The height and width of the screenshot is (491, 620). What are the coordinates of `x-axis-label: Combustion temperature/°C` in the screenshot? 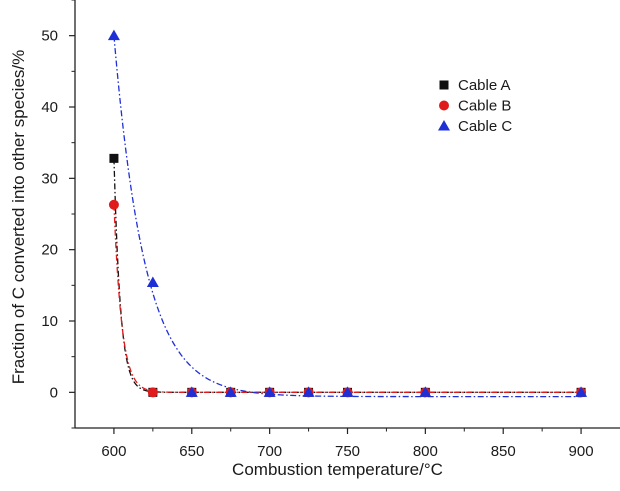 It's located at (337, 469).